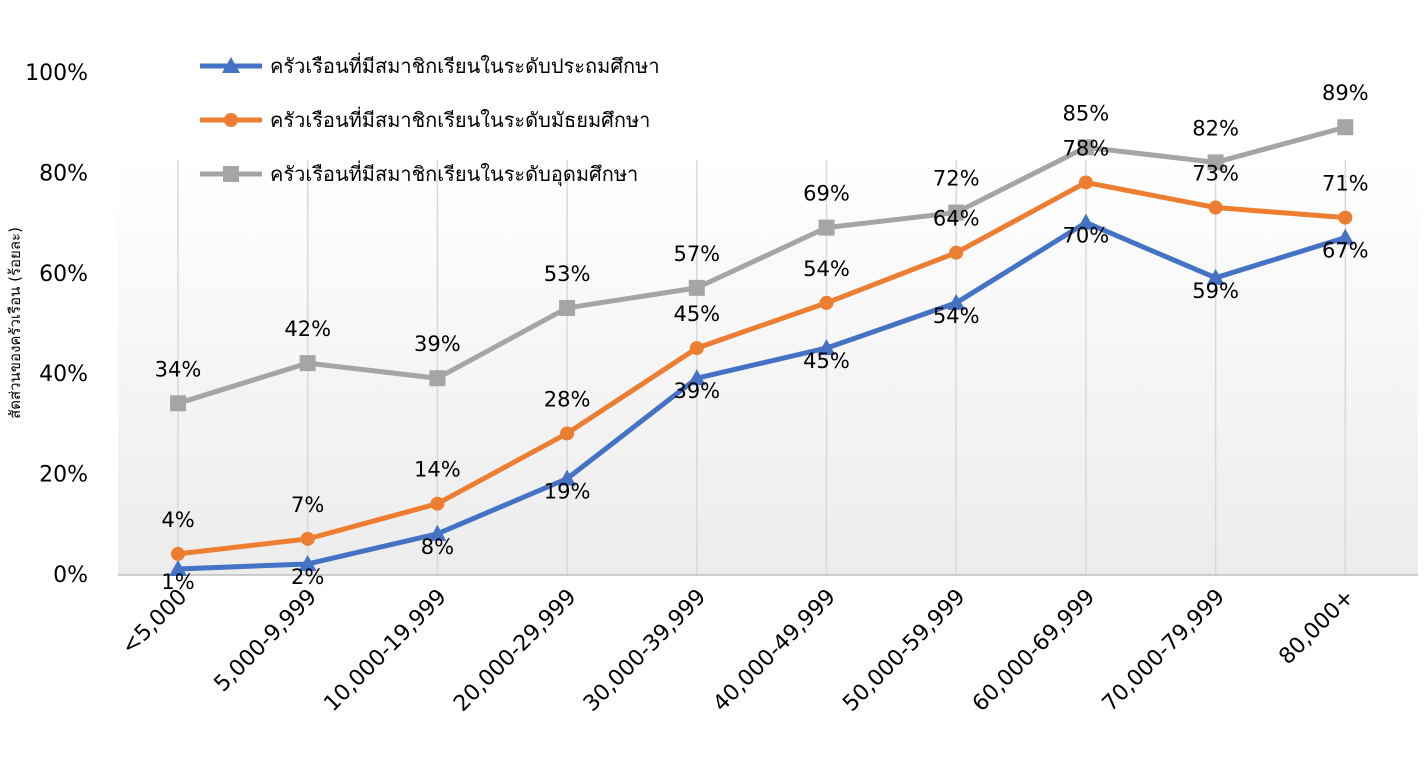 The width and height of the screenshot is (1427, 759). What do you see at coordinates (1034, 651) in the screenshot?
I see `x-tick-label: 60,000-69,999` at bounding box center [1034, 651].